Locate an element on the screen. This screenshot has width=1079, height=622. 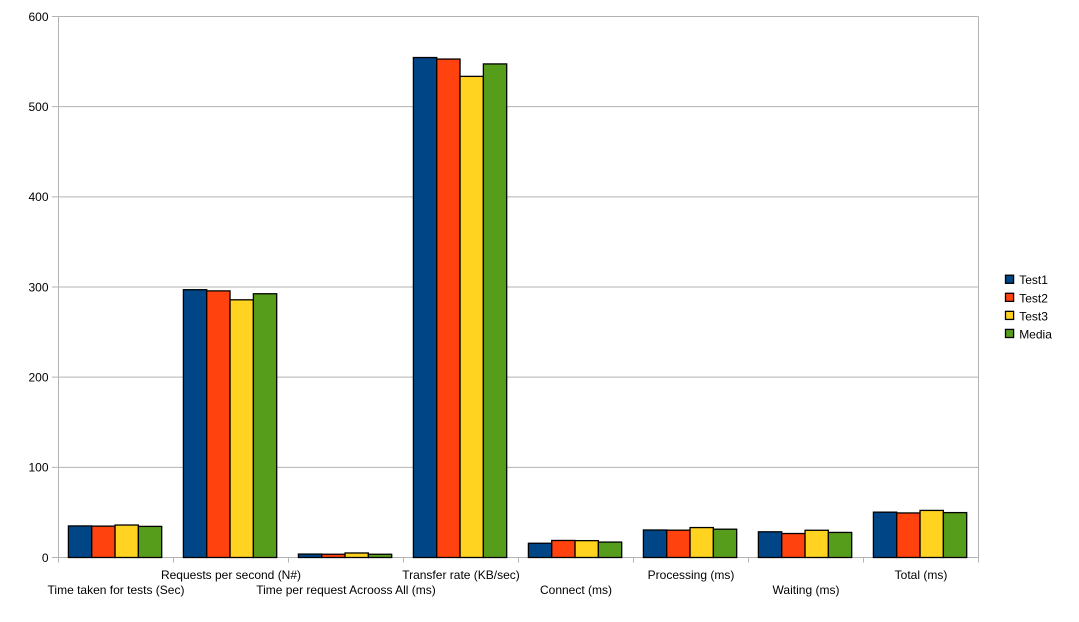
svg-text: 500 is located at coordinates (38, 107).